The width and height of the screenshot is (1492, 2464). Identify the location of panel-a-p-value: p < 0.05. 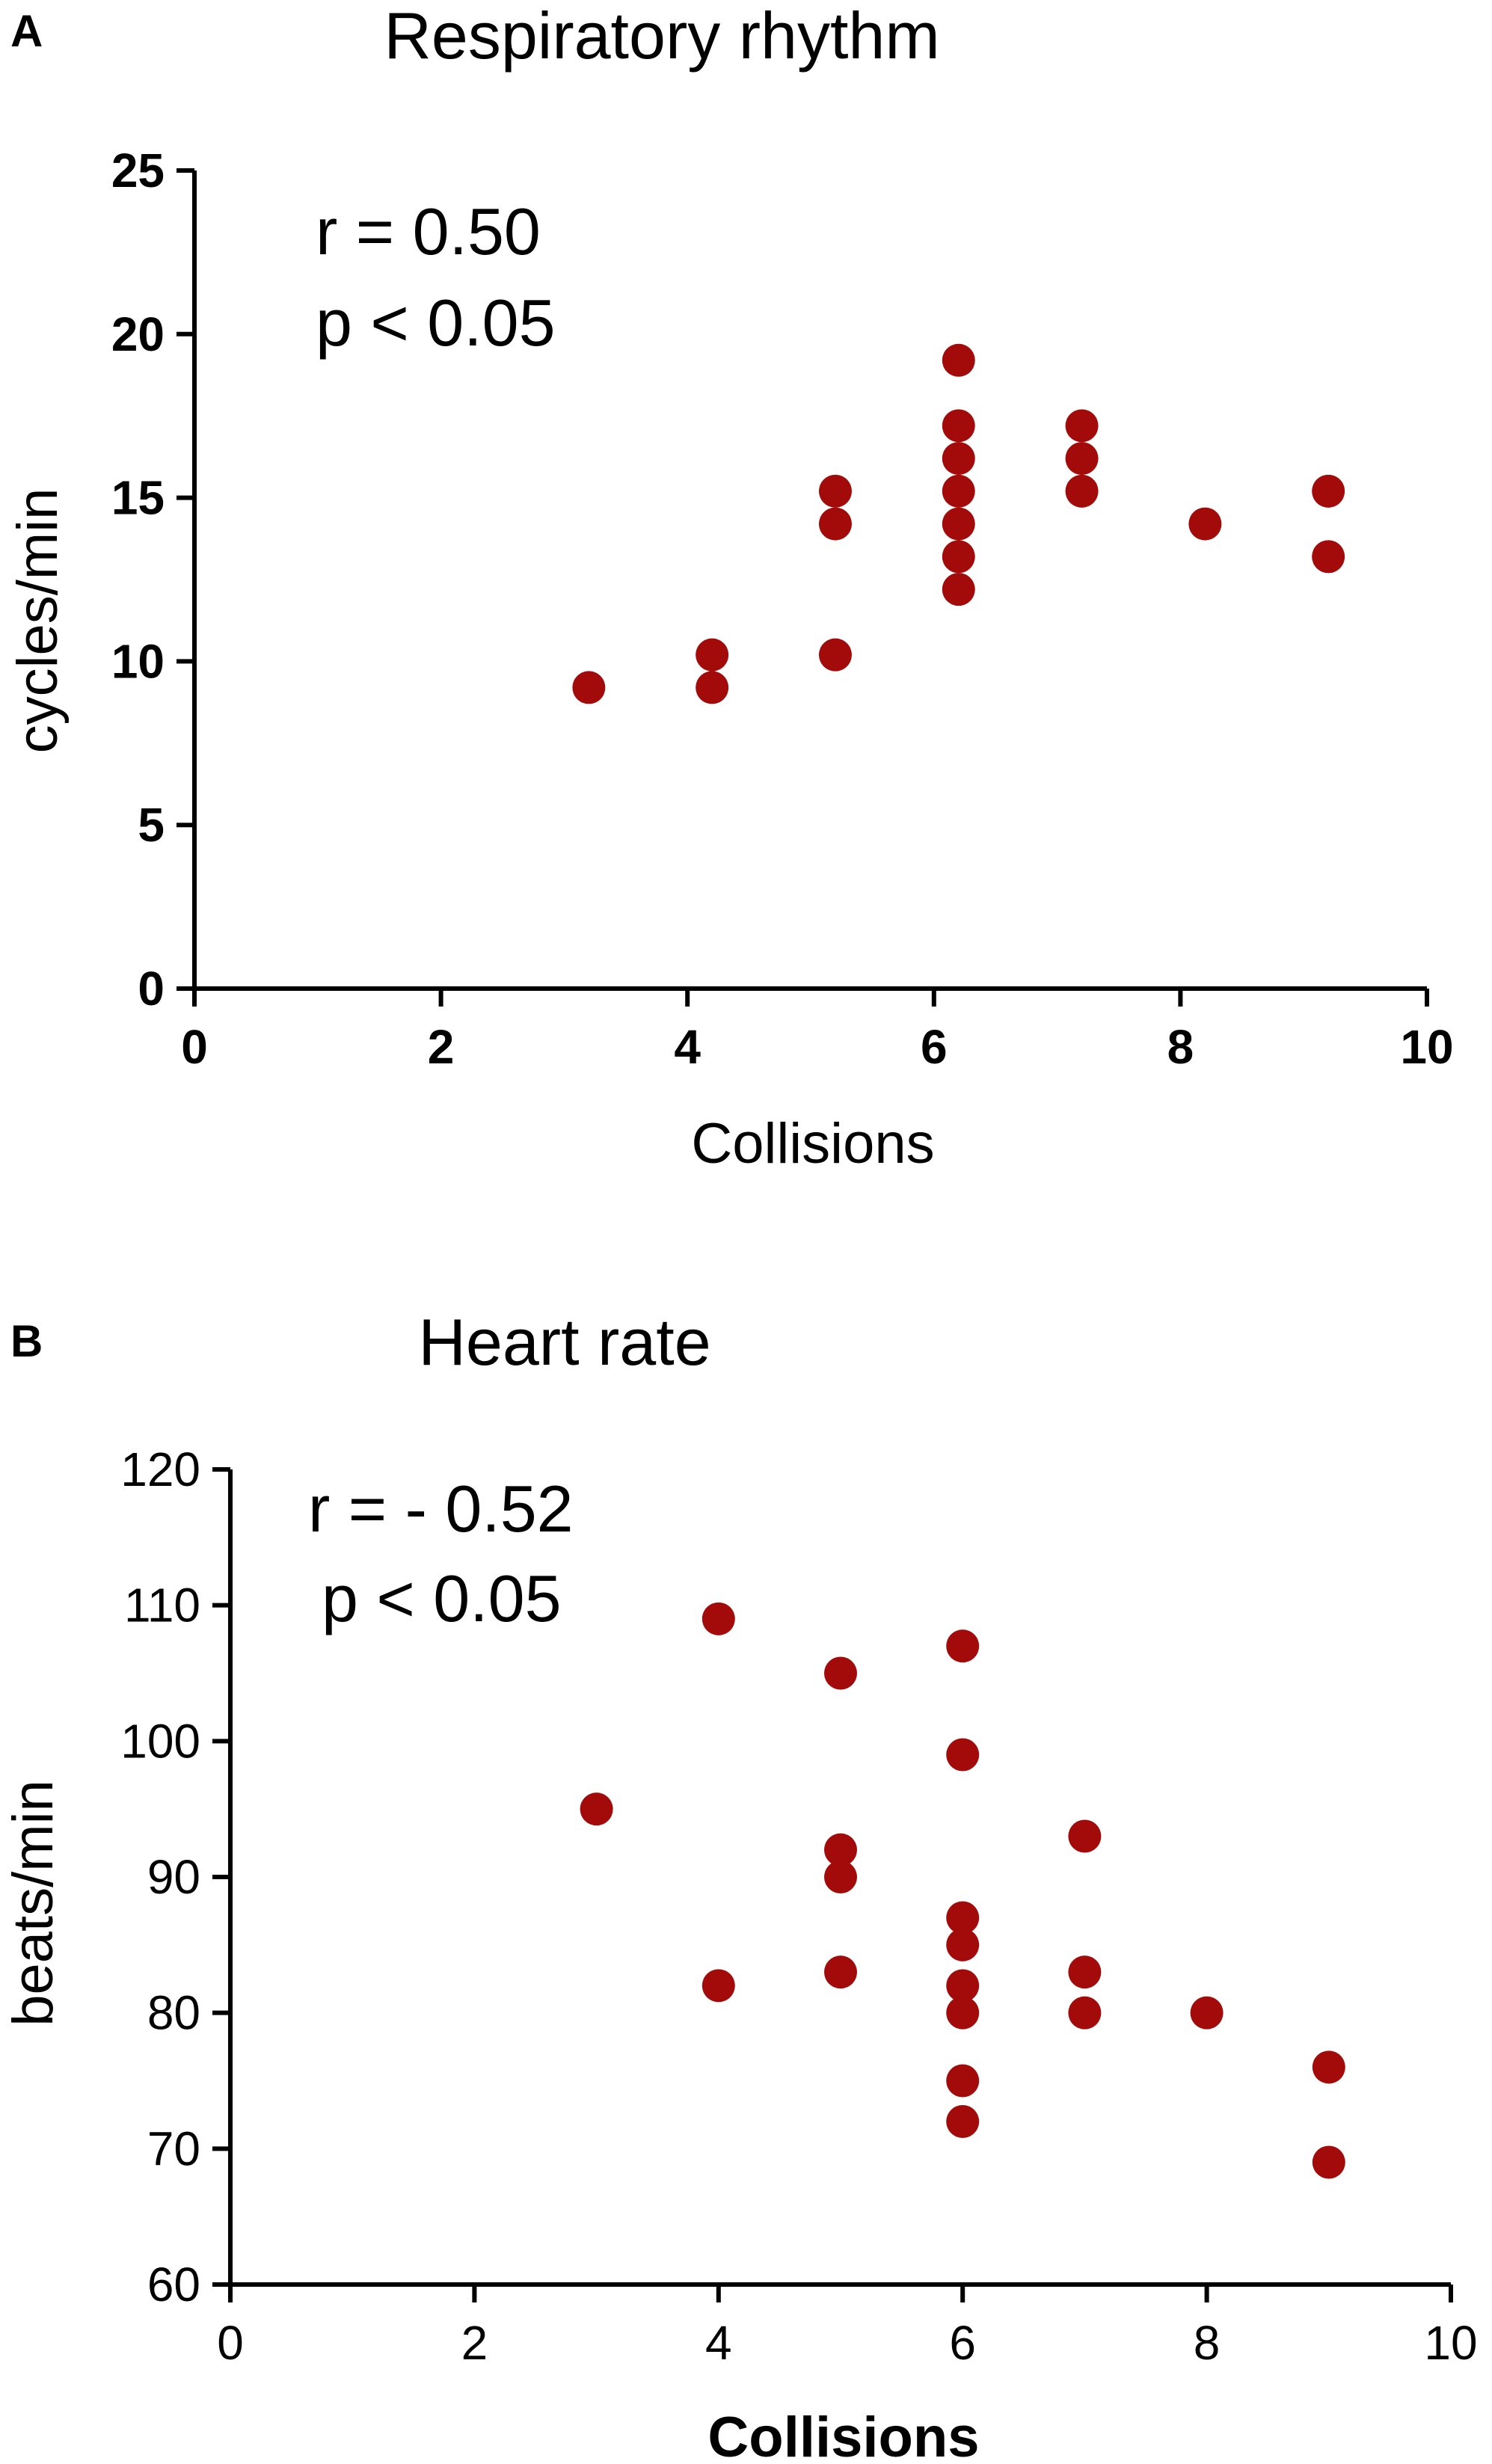
(436, 323).